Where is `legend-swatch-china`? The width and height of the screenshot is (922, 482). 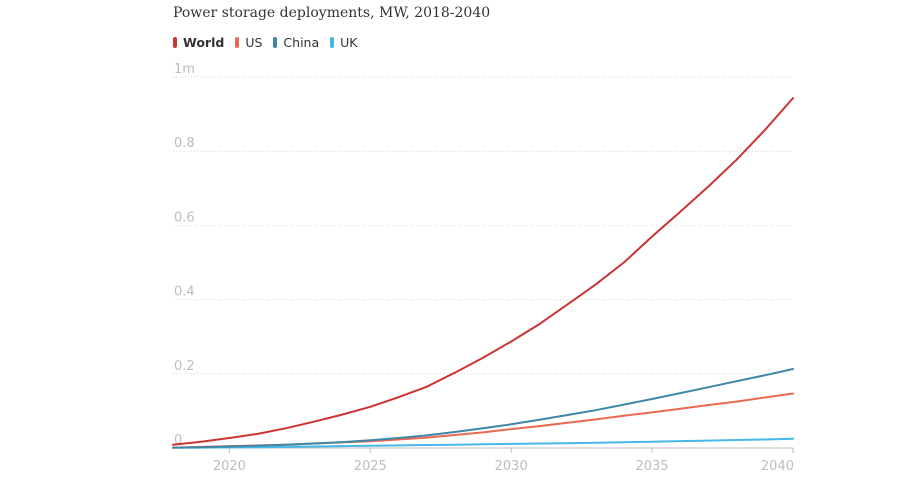 legend-swatch-china is located at coordinates (275, 42).